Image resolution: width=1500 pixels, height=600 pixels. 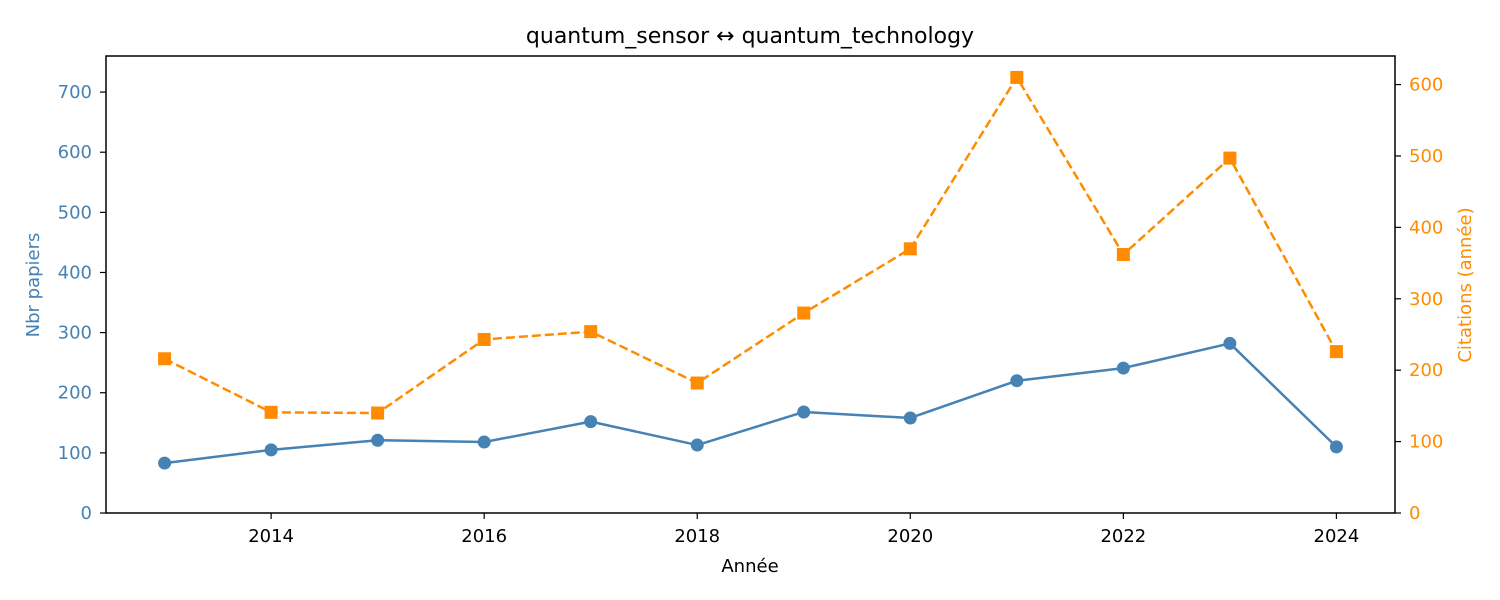 I want to click on y-right-tick-label: 0, so click(x=1414, y=513).